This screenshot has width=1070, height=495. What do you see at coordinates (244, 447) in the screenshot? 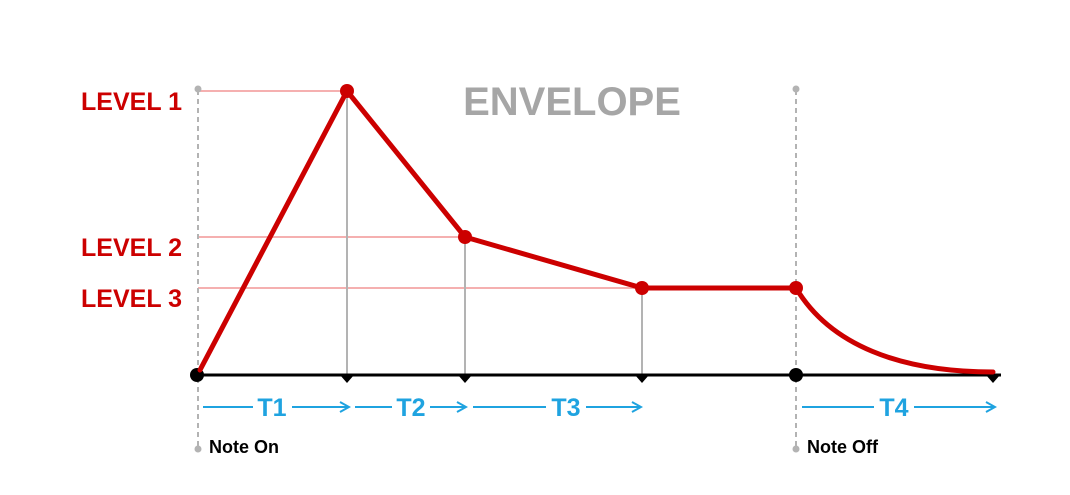
I see `note-on-label: Note On` at bounding box center [244, 447].